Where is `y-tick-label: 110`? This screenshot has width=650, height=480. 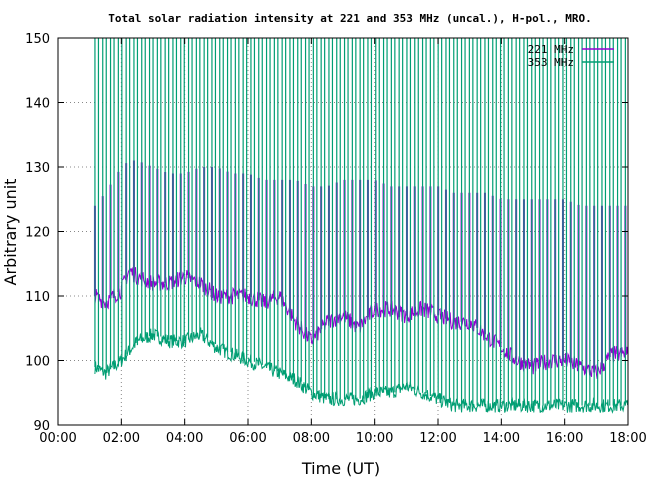 y-tick-label: 110 is located at coordinates (37, 297).